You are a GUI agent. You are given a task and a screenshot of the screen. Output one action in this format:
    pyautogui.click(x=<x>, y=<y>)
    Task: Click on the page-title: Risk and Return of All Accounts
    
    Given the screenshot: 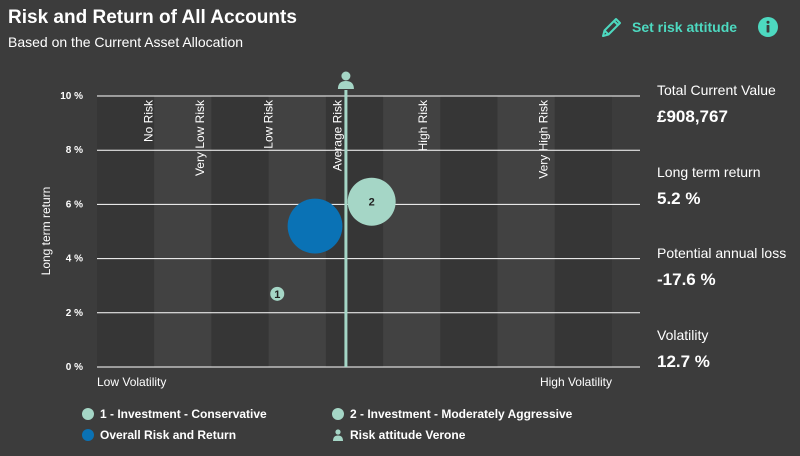 What is the action you would take?
    pyautogui.click(x=152, y=17)
    